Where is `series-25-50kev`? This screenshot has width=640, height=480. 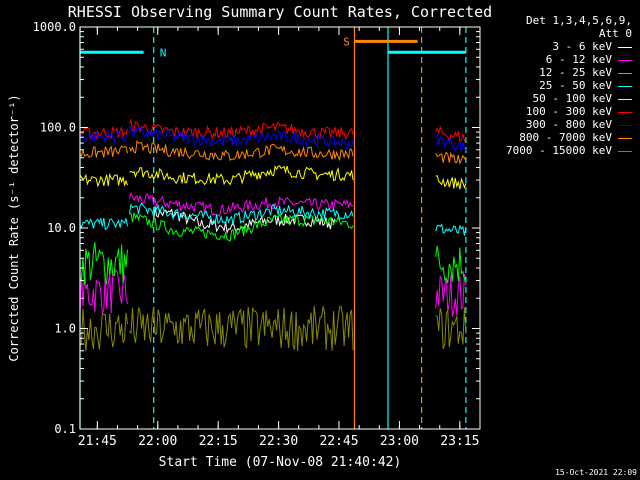
series-25-50kev is located at coordinates (273, 219).